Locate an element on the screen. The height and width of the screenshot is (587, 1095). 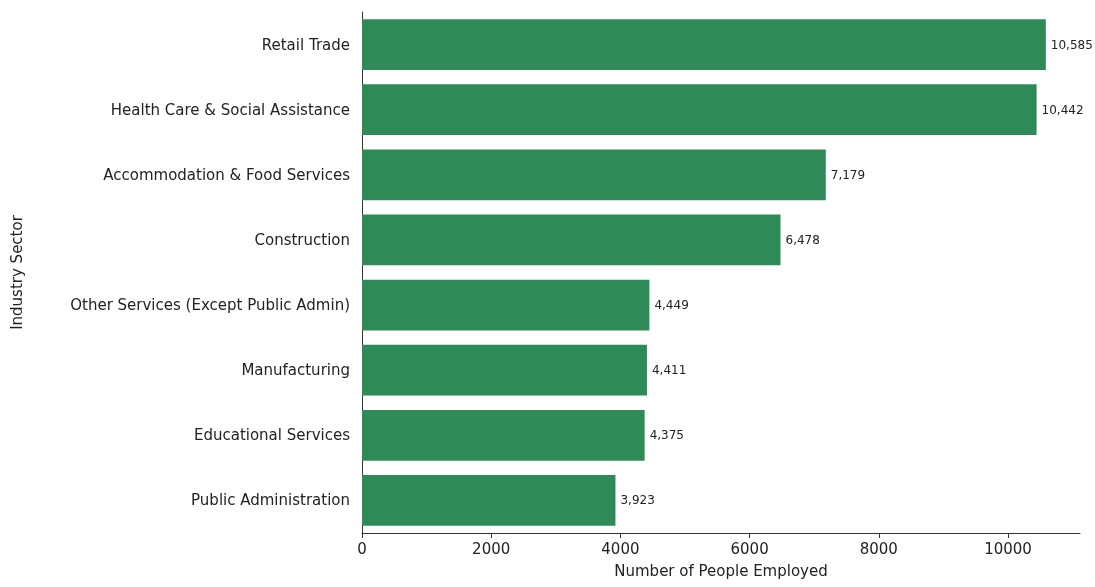
data-label: 6,478 is located at coordinates (802, 239).